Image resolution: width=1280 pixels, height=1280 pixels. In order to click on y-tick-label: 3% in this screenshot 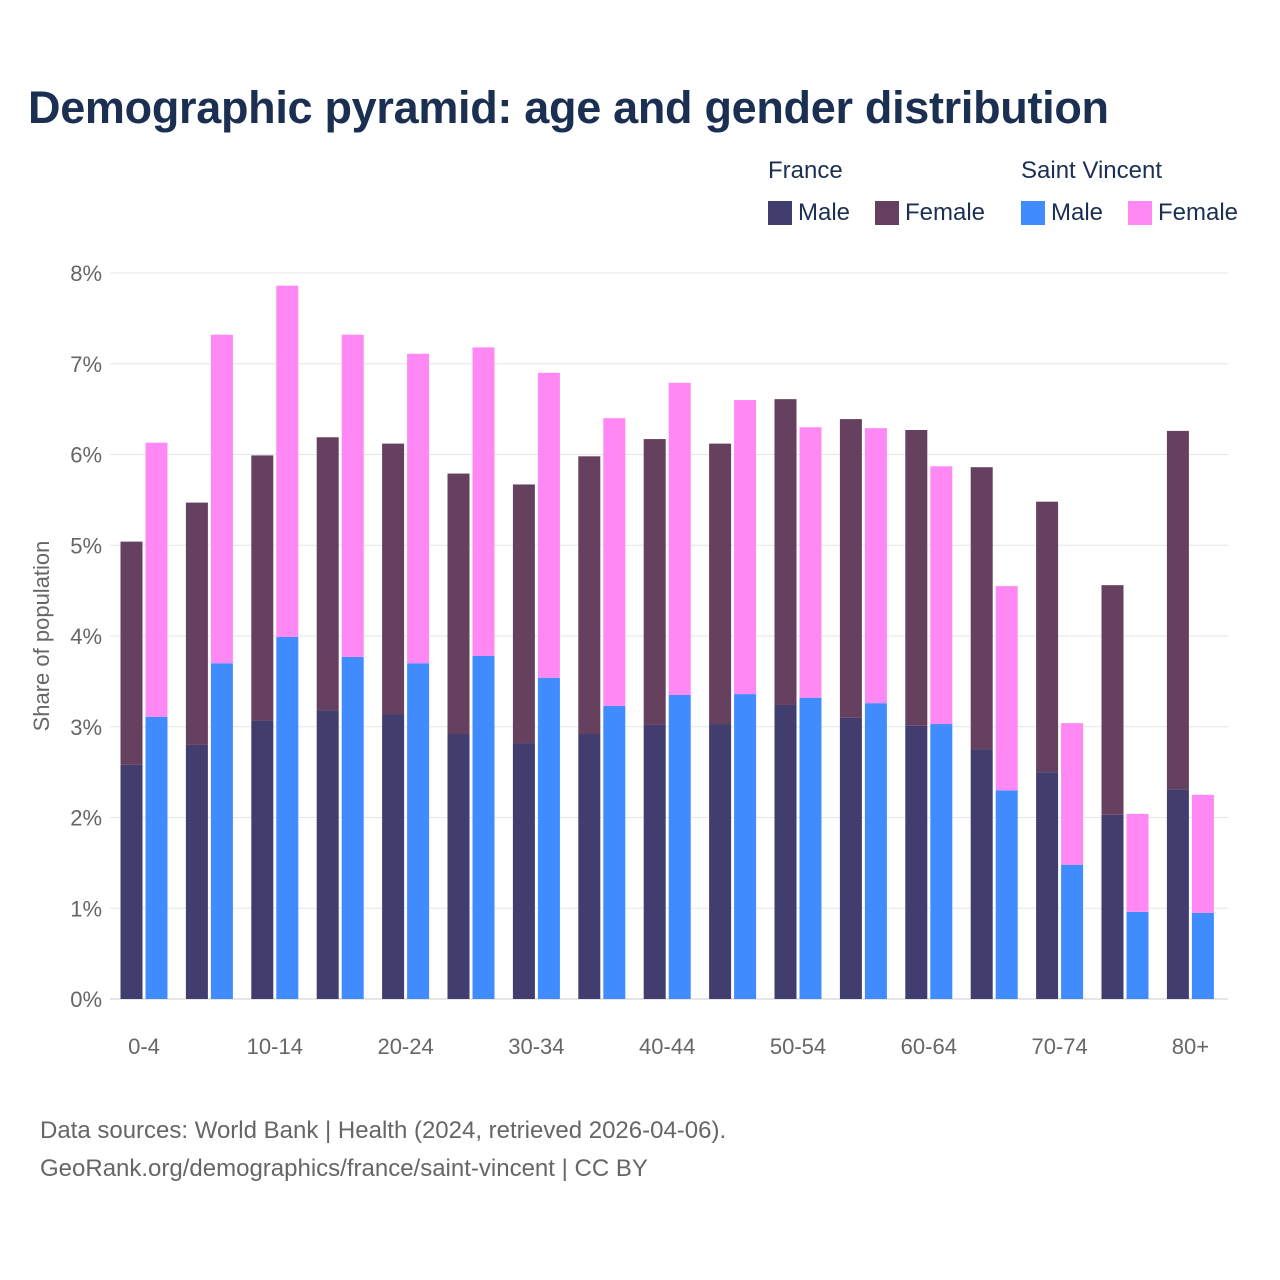, I will do `click(86, 727)`.